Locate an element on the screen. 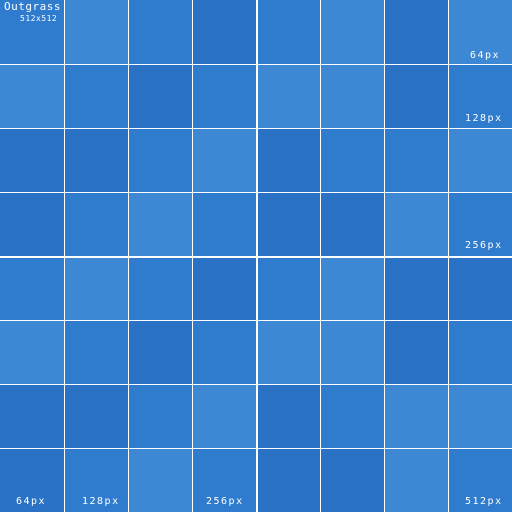 The height and width of the screenshot is (512, 512). scale-label-right-128: 128px is located at coordinates (484, 118).